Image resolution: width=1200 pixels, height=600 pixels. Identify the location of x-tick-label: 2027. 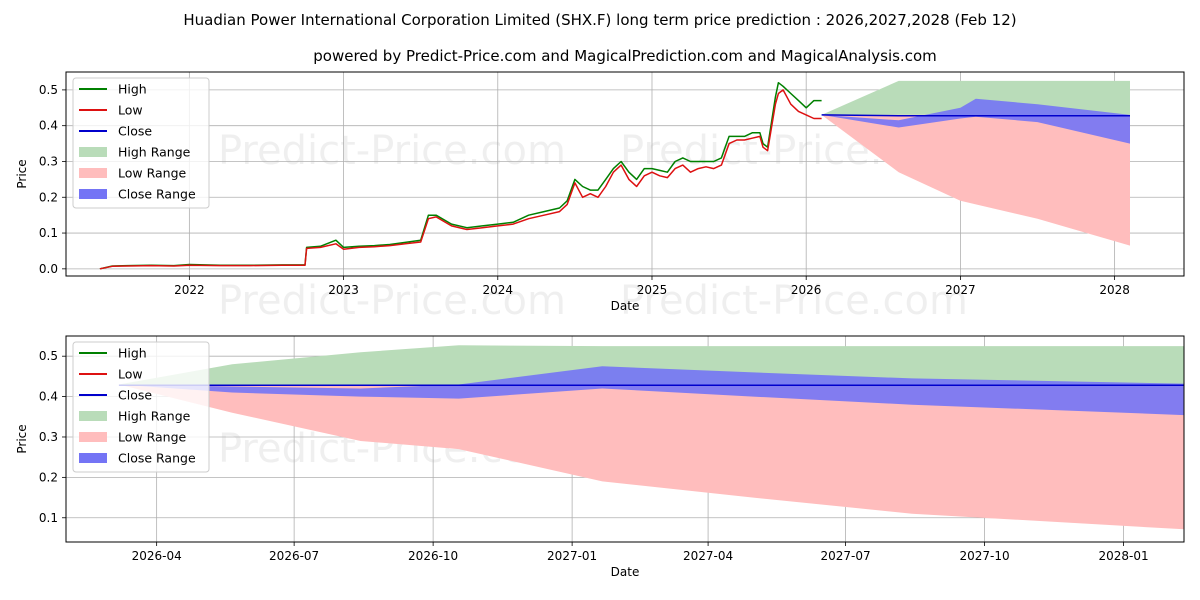
(960, 290).